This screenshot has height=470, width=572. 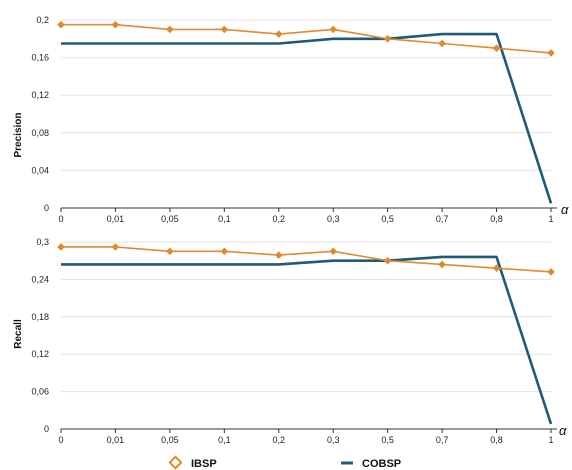 What do you see at coordinates (550, 219) in the screenshot?
I see `precision-x-tick-label: 1` at bounding box center [550, 219].